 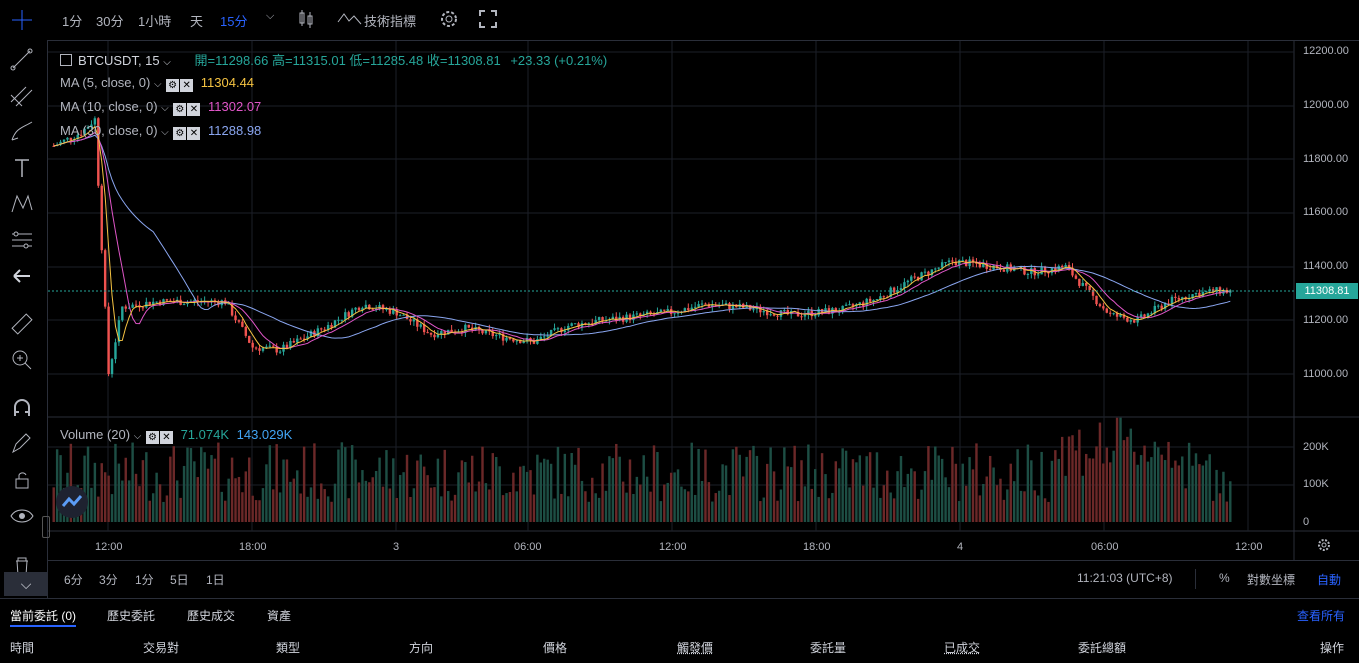 I want to click on column-header: 委託總額, so click(x=1102, y=647).